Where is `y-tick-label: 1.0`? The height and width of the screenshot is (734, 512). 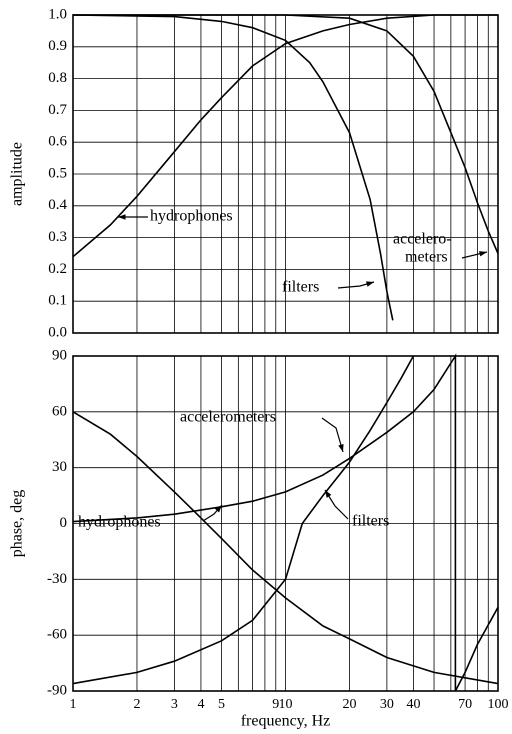 y-tick-label: 1.0 is located at coordinates (57, 14).